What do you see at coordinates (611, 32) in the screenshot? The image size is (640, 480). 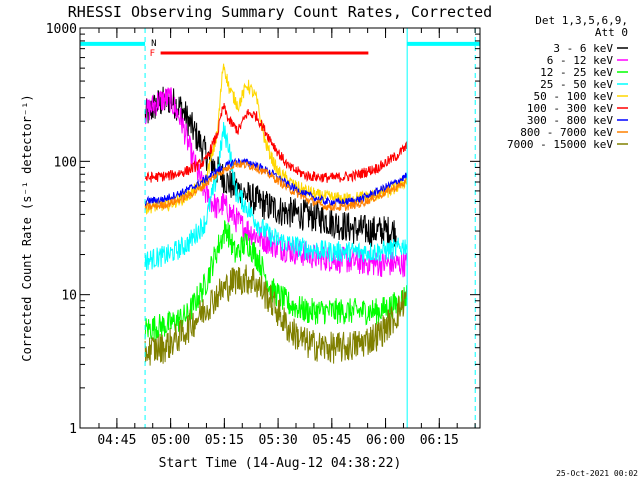 I see `legend-header-1: Att 0` at bounding box center [611, 32].